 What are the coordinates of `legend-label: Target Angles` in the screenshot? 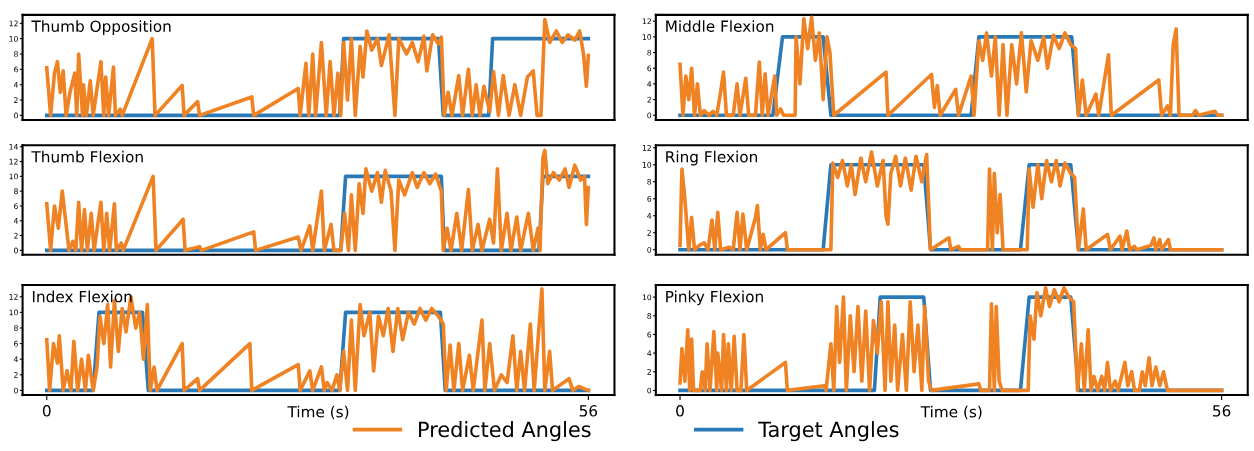 It's located at (828, 431).